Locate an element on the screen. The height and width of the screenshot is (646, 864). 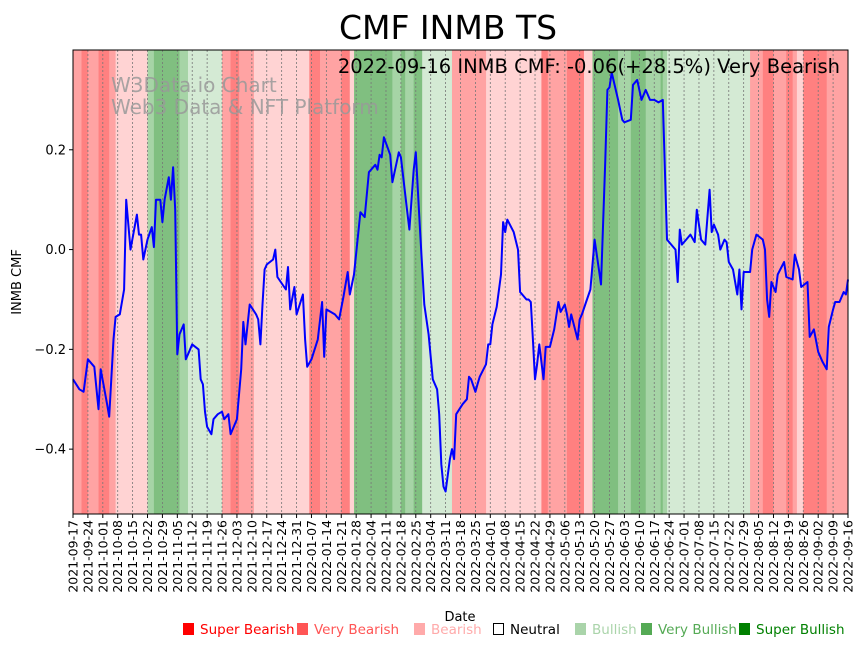
watermark-line-1: W3Data.io Chart is located at coordinates (194, 85).